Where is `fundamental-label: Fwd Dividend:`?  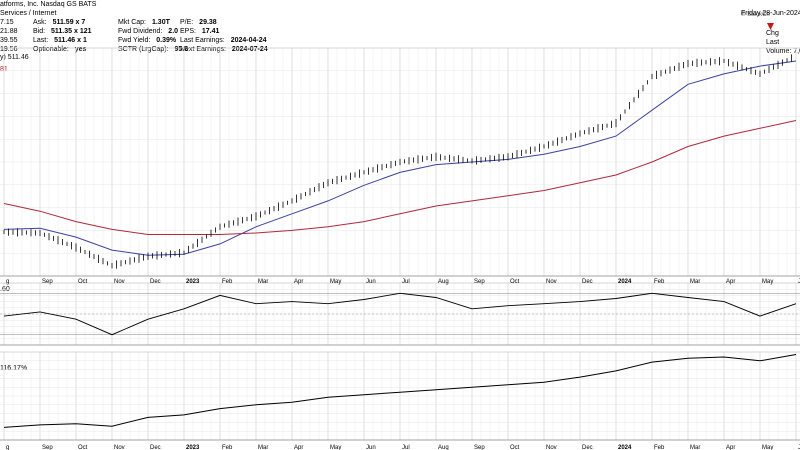 fundamental-label: Fwd Dividend: is located at coordinates (140, 31).